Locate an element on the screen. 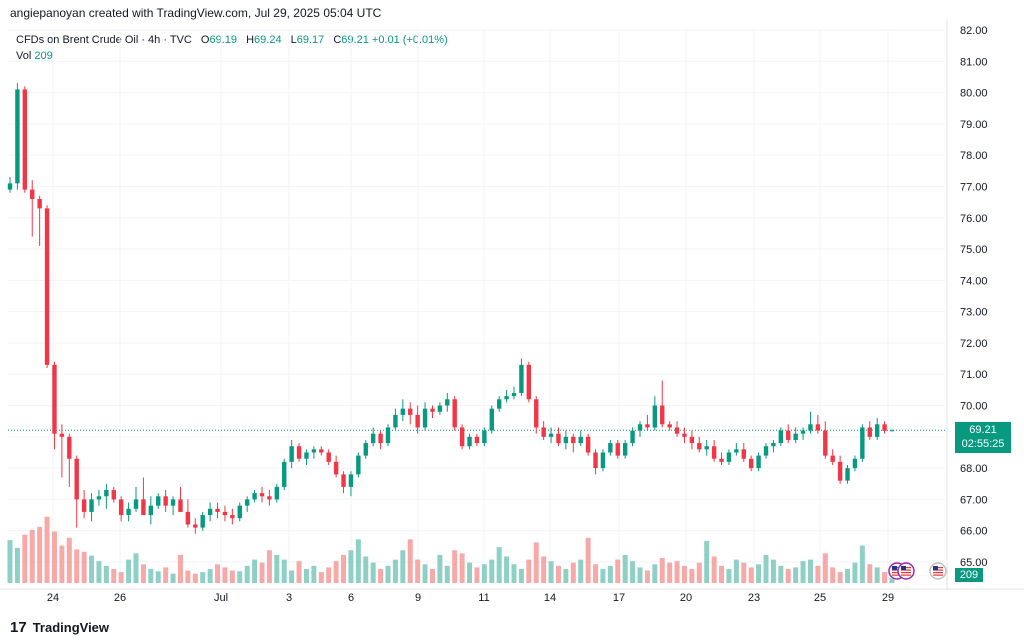 This screenshot has height=642, width=1024. close-value: 69.21 is located at coordinates (355, 40).